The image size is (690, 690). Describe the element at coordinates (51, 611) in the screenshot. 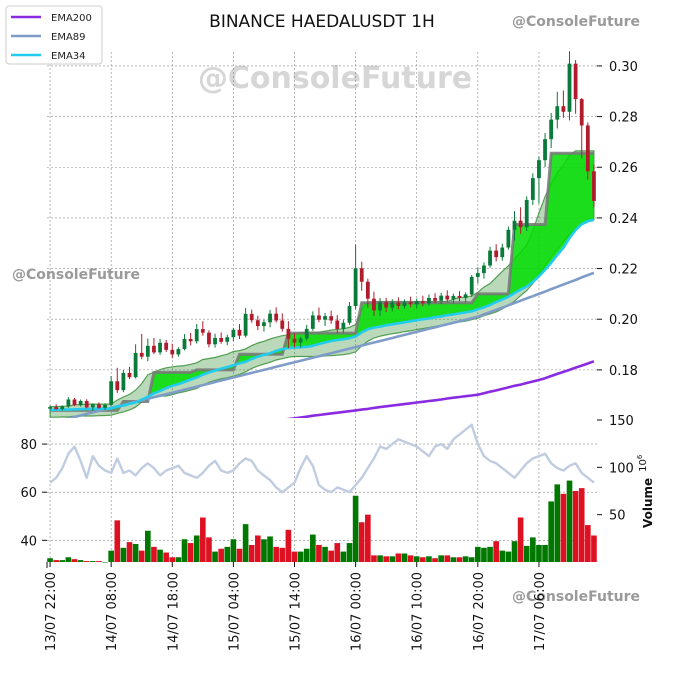

I see `x-tick-label: 13/07 22:00` at that location.